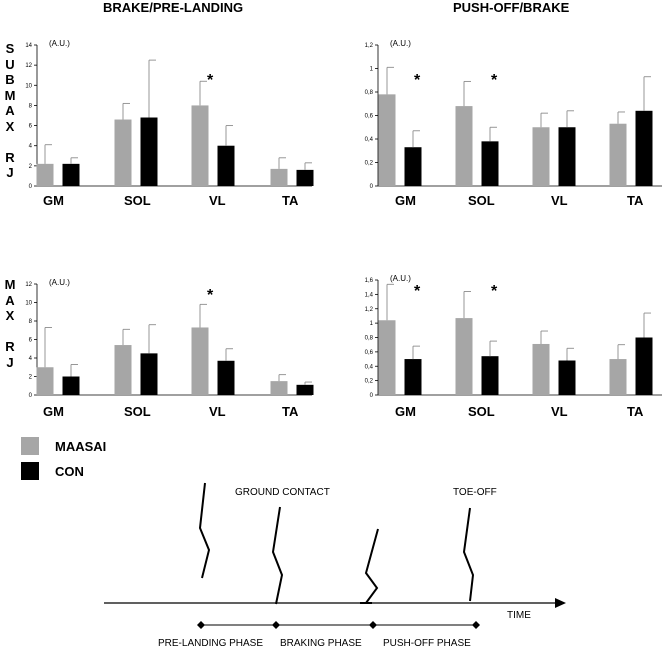 Image resolution: width=668 pixels, height=650 pixels. What do you see at coordinates (369, 566) in the screenshot?
I see `runner-leg-braking` at bounding box center [369, 566].